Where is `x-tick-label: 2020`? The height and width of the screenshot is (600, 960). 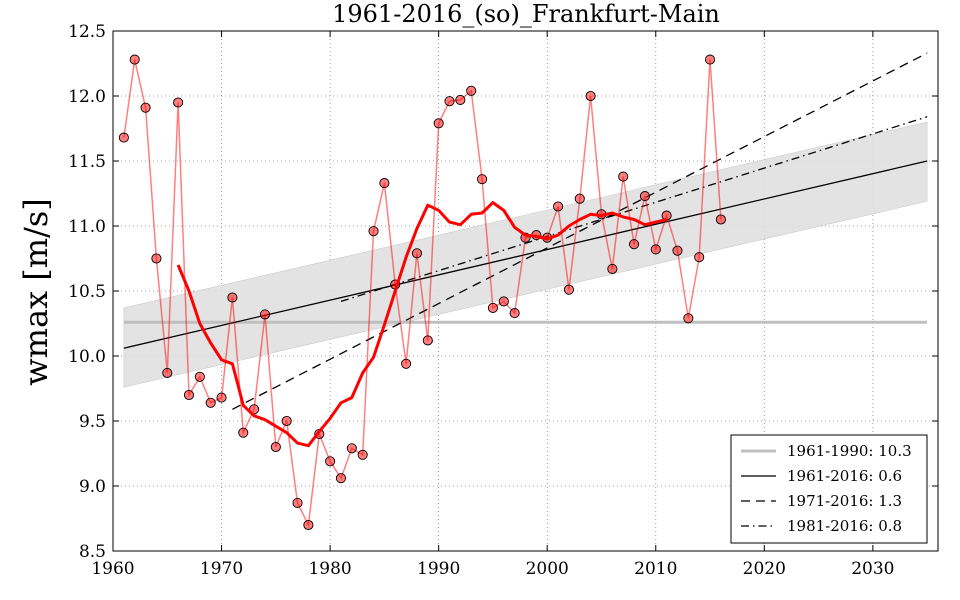
x-tick-label: 2020 is located at coordinates (764, 569).